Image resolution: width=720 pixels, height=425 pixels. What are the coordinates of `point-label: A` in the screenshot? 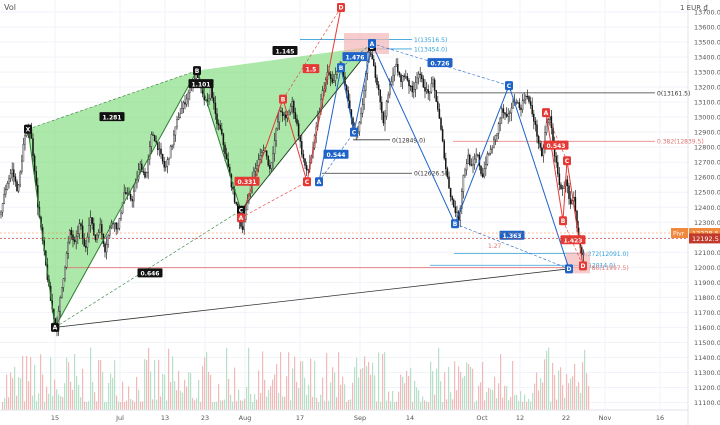 It's located at (241, 218).